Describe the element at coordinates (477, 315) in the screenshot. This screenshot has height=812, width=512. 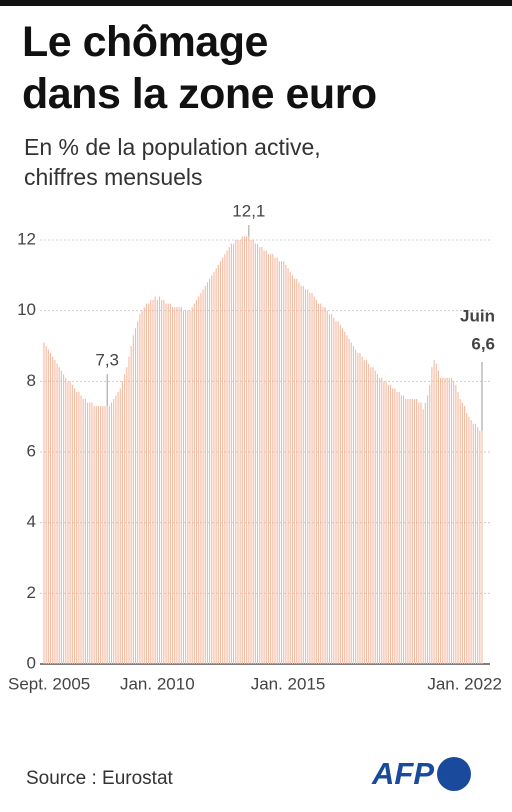
I see `annotation: Juin` at that location.